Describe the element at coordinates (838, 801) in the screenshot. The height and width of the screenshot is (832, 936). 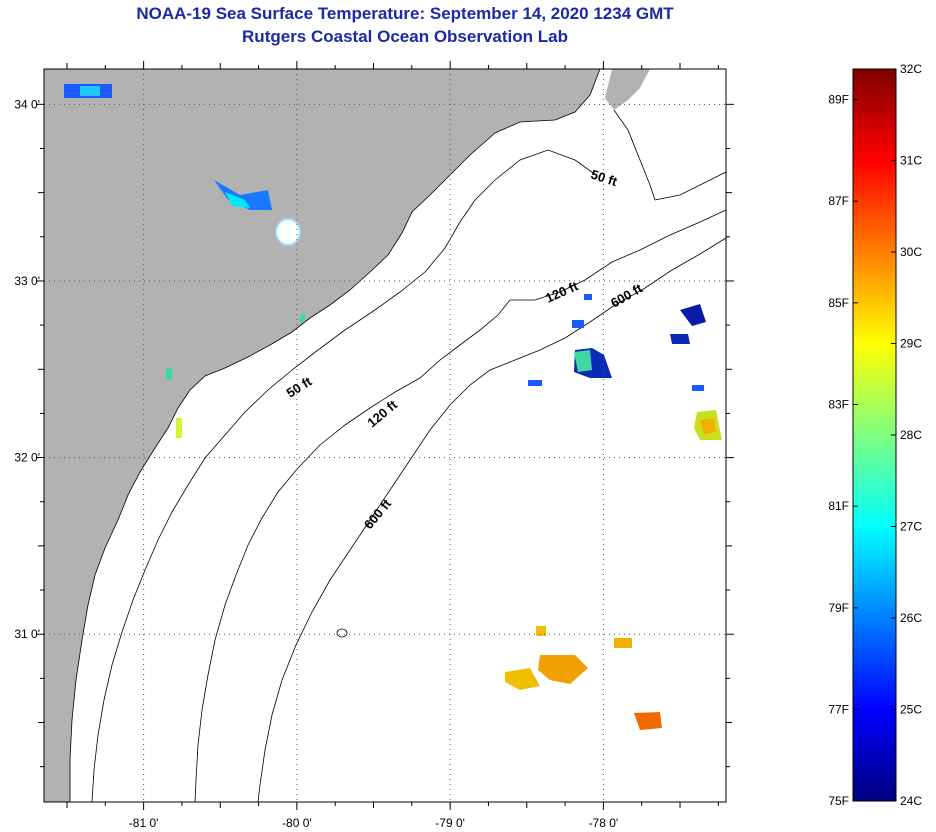
I see `colorbar-label-fahrenheit: 75F` at that location.